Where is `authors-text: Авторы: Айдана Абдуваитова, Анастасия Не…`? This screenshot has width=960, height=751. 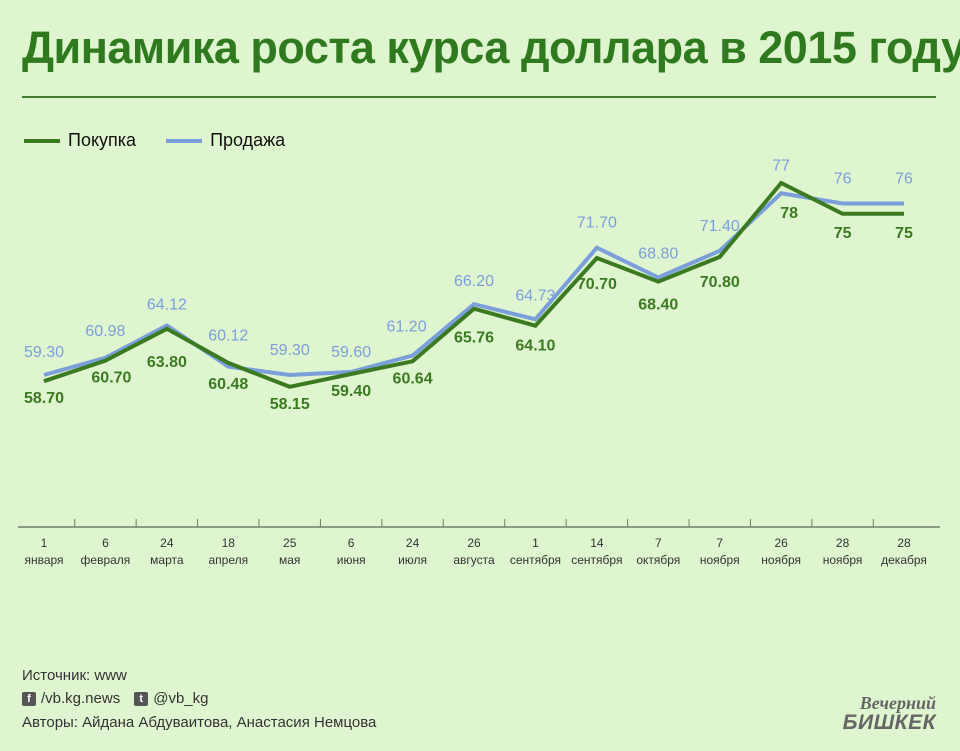 authors-text: Авторы: Айдана Абдуваитова, Анастасия Не… is located at coordinates (199, 722).